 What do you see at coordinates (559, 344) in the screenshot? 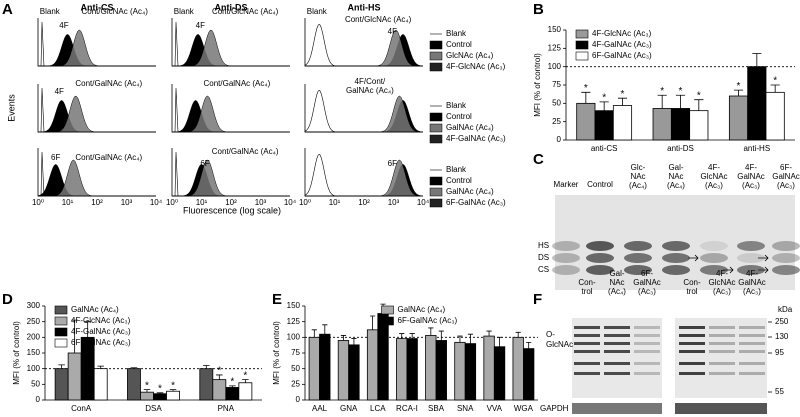
I see `blot-label: GlcNAc` at bounding box center [559, 344].